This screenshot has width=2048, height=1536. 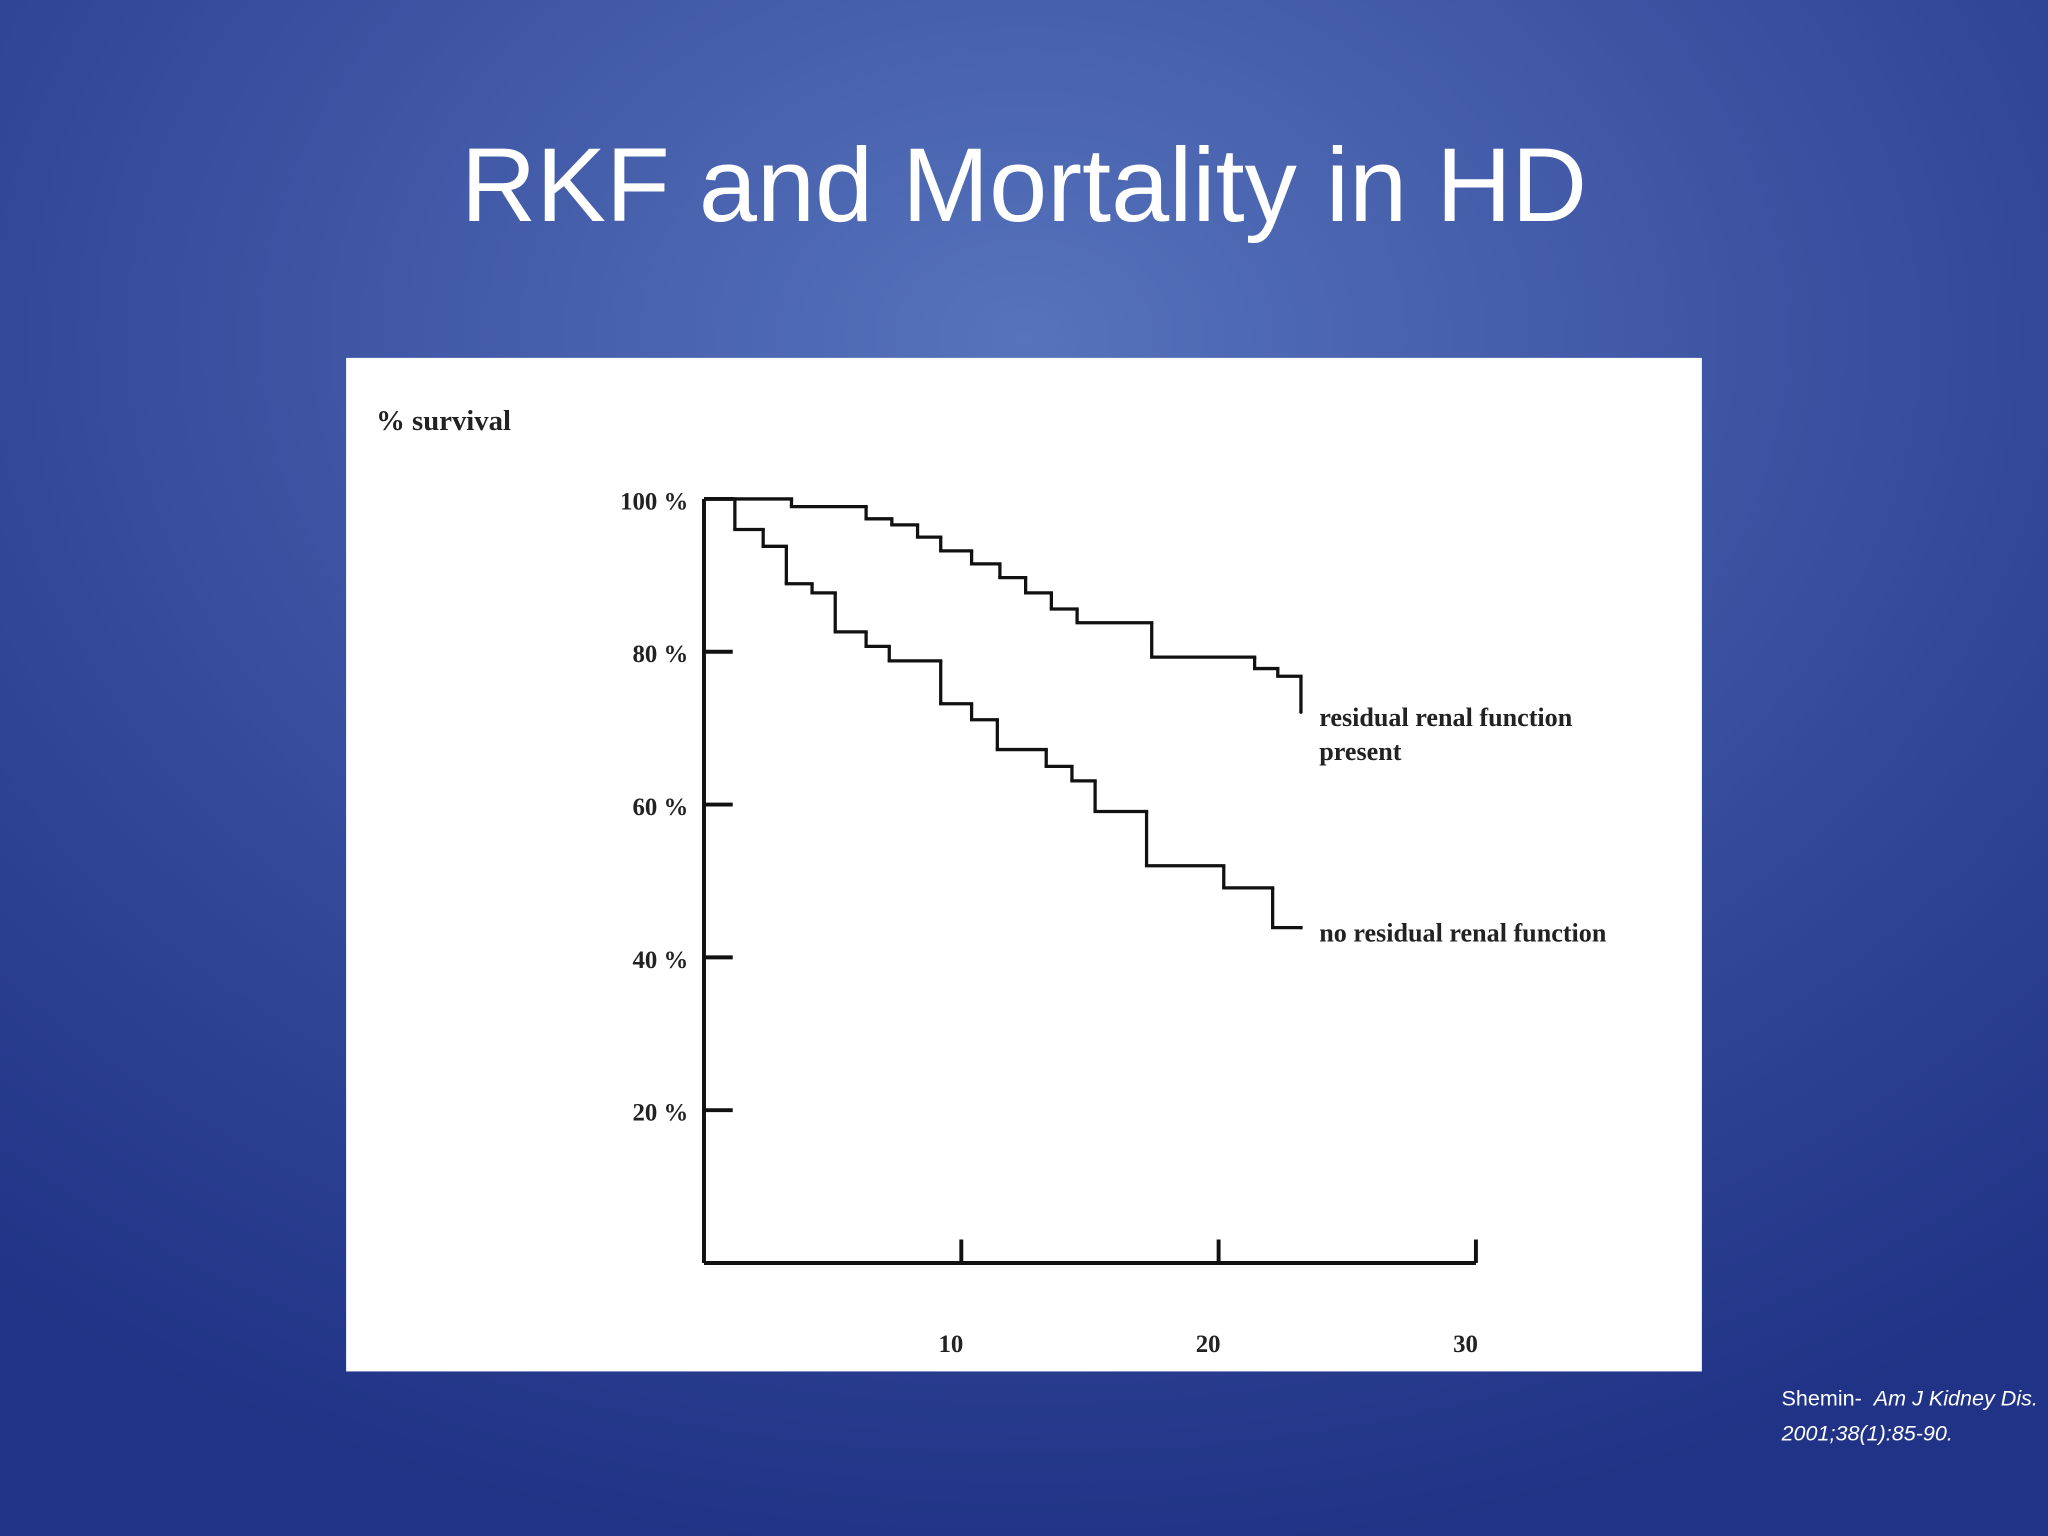 I want to click on x-tick-label: 30, so click(x=1465, y=1344).